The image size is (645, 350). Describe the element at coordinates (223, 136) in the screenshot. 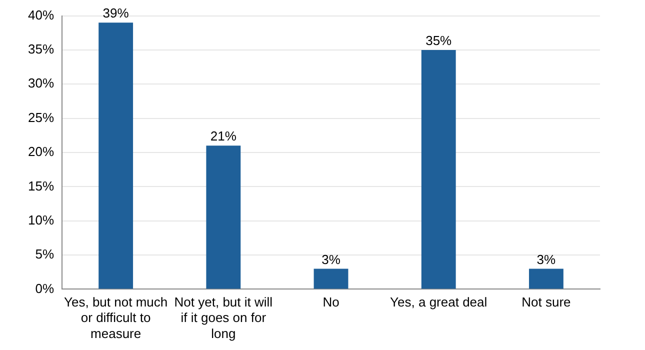

I see `data-label: 21%` at that location.